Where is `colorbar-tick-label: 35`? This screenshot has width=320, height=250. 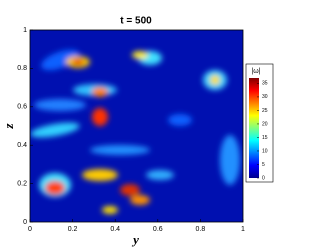 colorbar-tick-label: 35 is located at coordinates (265, 84).